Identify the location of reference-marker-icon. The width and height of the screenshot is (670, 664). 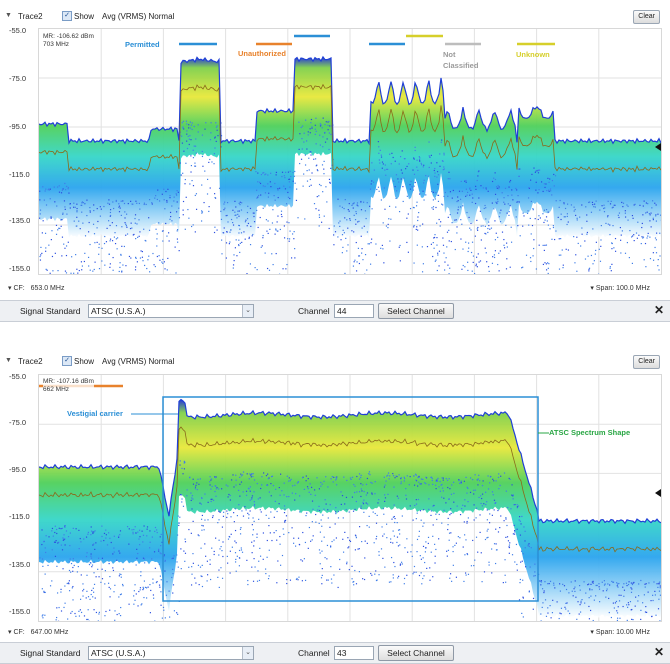
(658, 493).